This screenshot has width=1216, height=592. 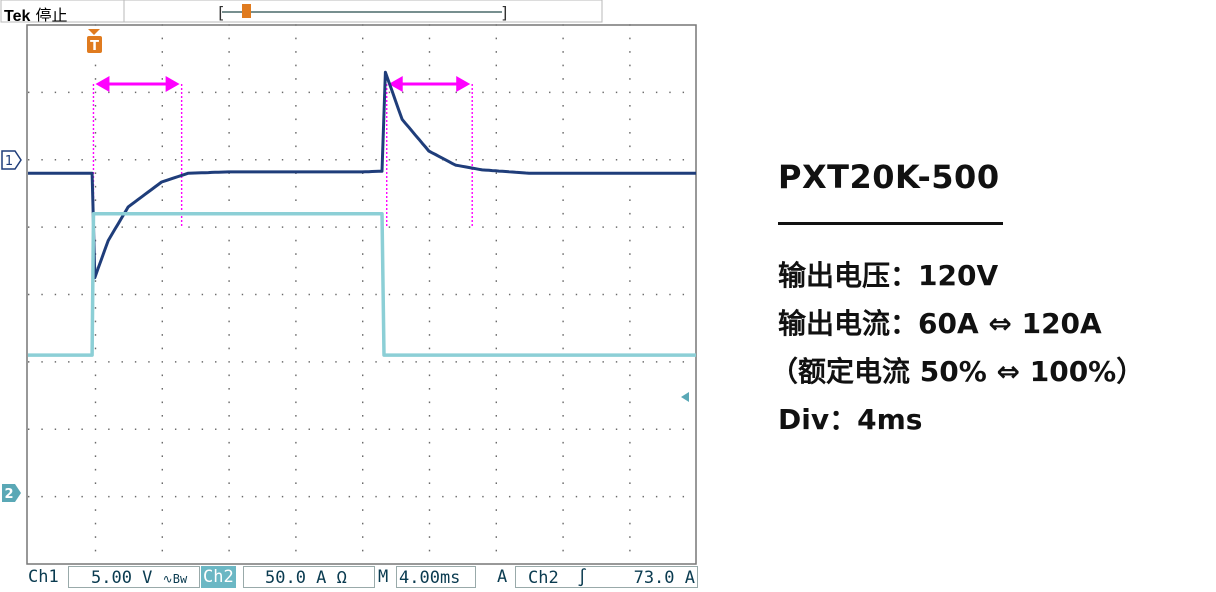 I want to click on brand-status: Tek 停止, so click(x=36, y=14).